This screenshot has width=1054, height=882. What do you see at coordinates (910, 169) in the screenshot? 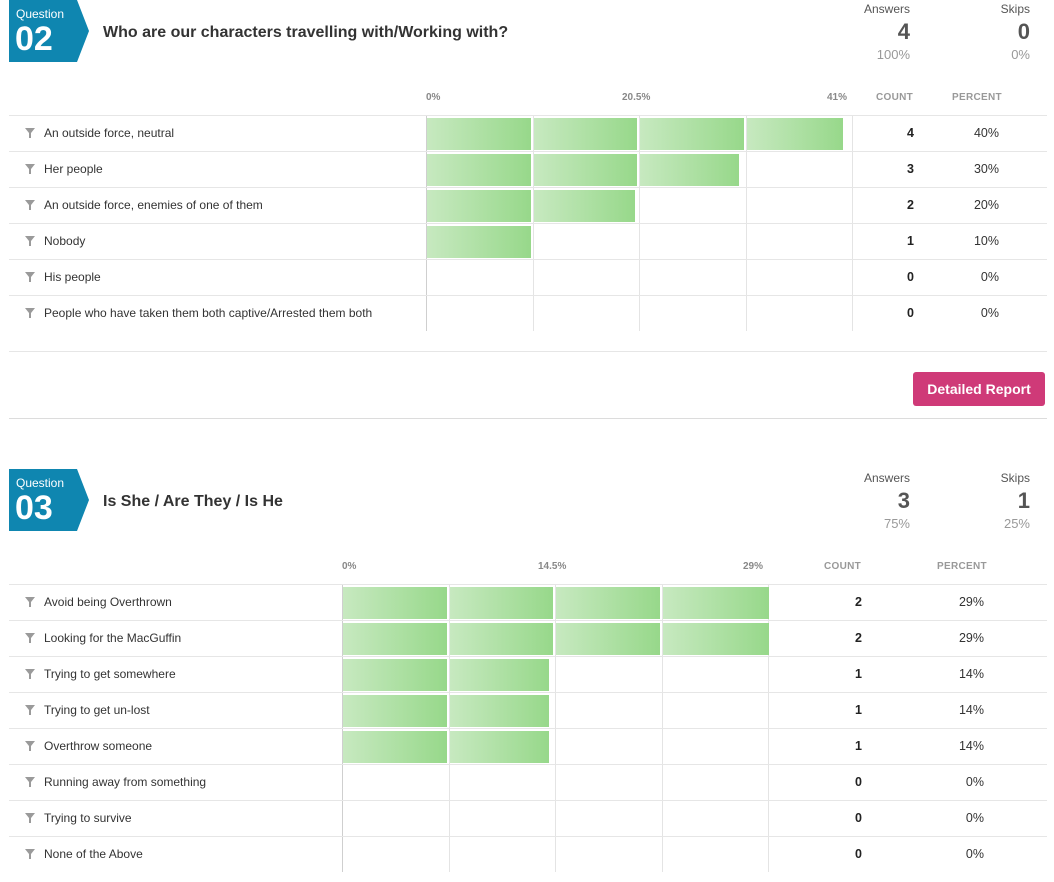
I see `answer-count: 3` at bounding box center [910, 169].